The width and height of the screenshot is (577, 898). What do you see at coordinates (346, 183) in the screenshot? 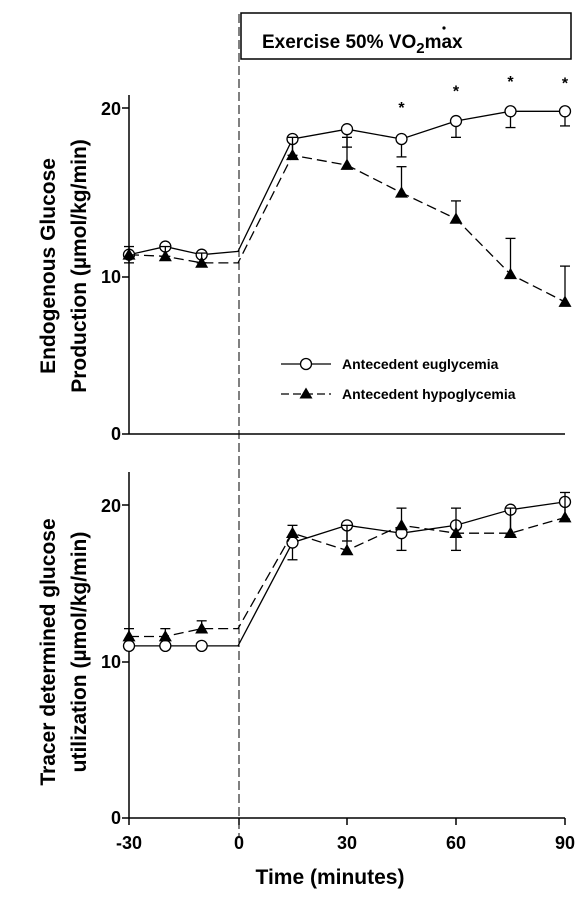
I see `production-euglycemia-line` at bounding box center [346, 183].